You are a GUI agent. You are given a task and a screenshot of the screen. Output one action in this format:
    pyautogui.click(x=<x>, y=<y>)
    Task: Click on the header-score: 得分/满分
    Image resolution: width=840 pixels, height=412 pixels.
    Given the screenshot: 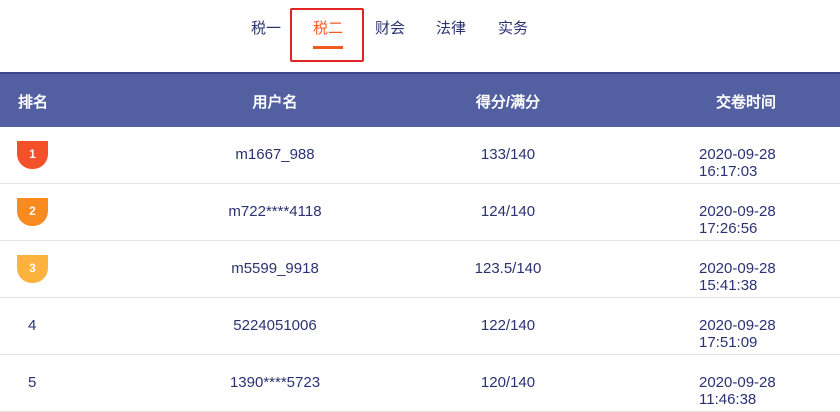 What is the action you would take?
    pyautogui.click(x=508, y=102)
    